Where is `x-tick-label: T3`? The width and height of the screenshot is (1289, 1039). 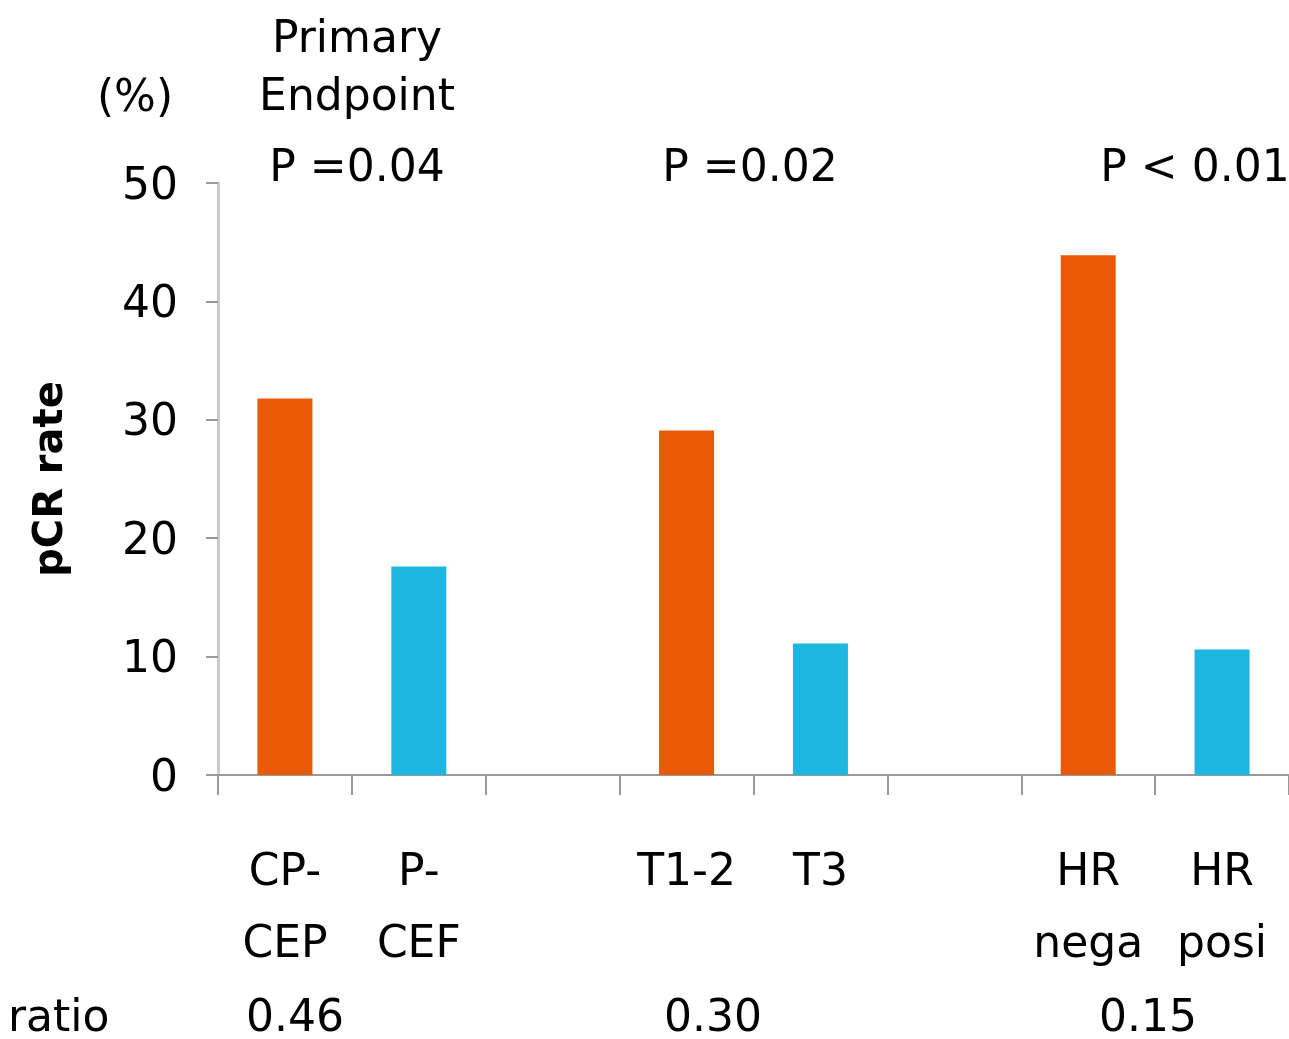 x-tick-label: T3 is located at coordinates (820, 869).